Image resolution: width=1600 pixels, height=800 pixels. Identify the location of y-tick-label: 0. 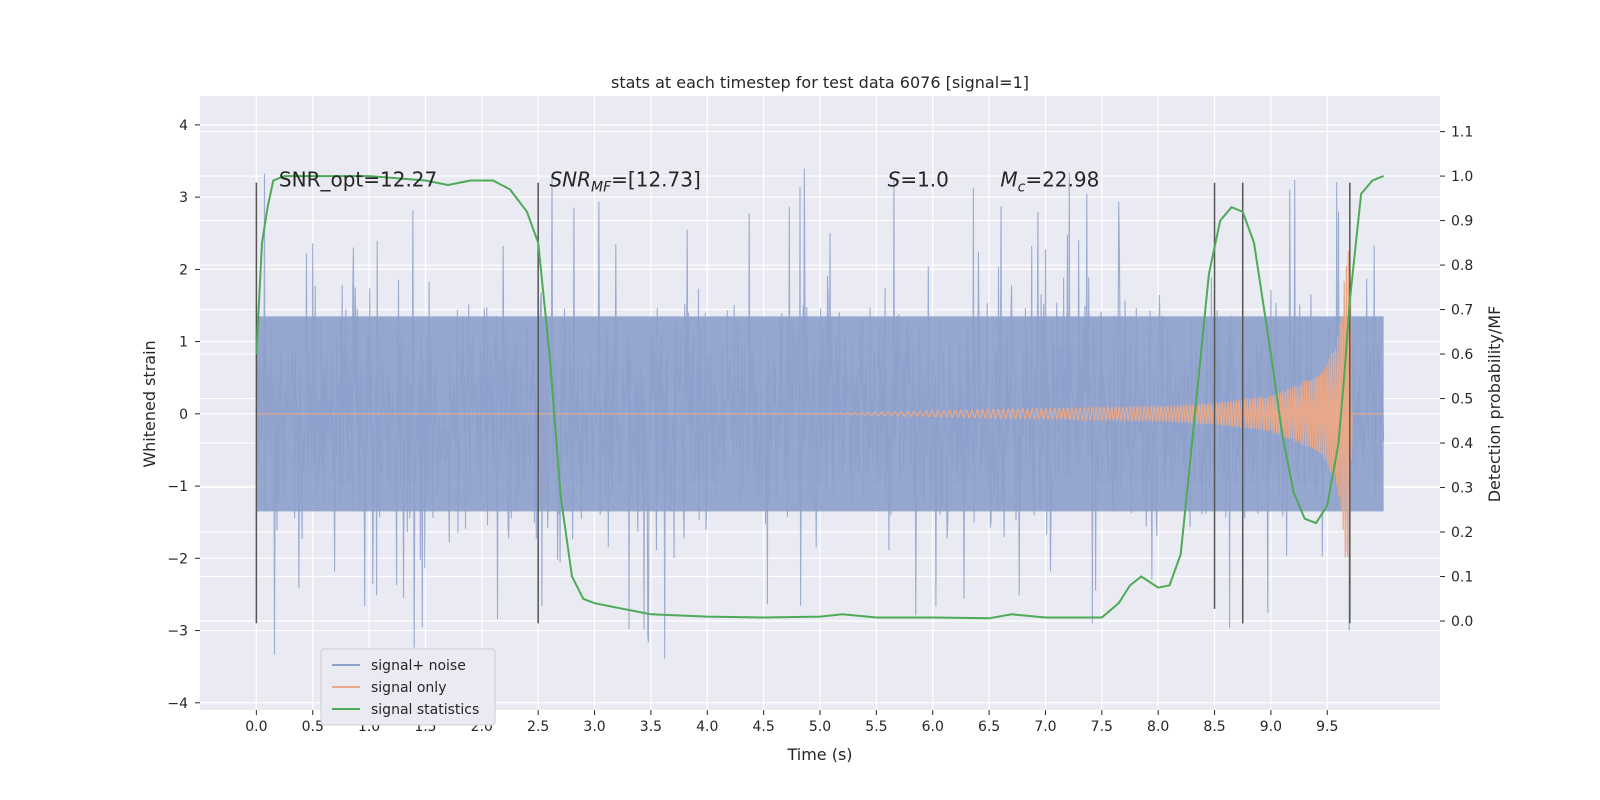
(183, 415).